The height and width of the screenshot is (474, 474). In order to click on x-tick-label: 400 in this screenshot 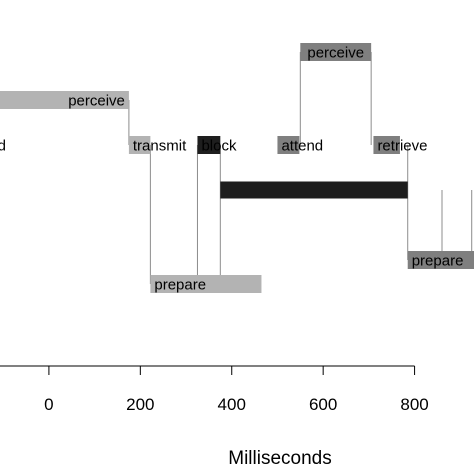, I will do `click(232, 404)`.